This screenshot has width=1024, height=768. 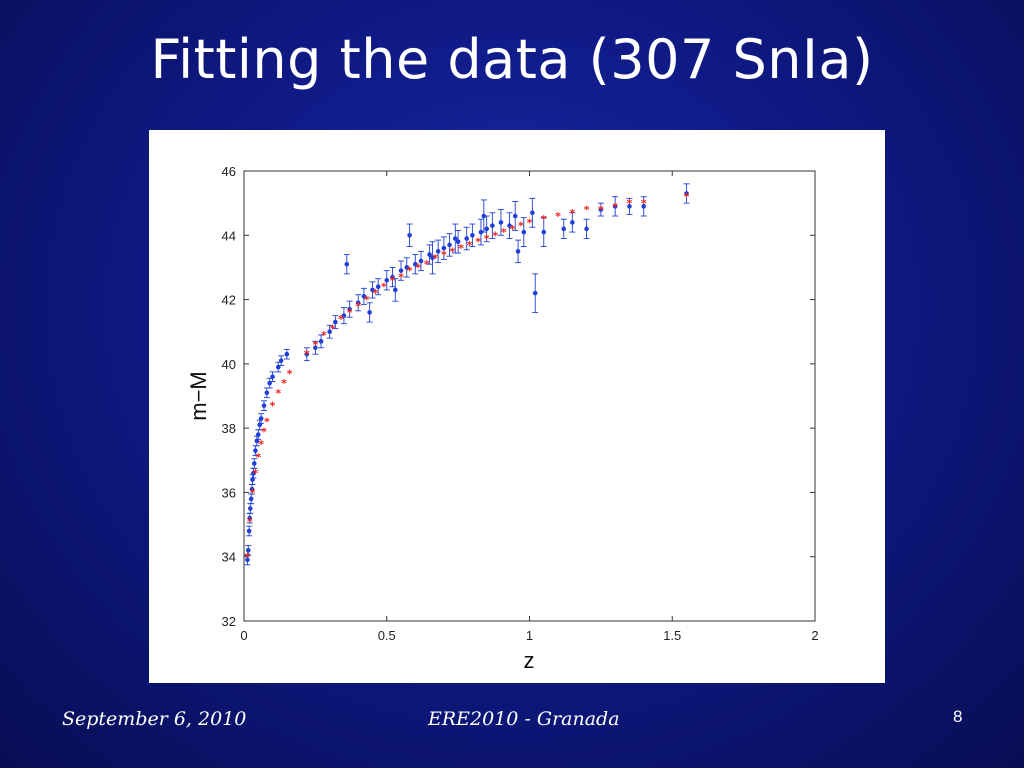 What do you see at coordinates (229, 428) in the screenshot?
I see `y-tick-label: 38` at bounding box center [229, 428].